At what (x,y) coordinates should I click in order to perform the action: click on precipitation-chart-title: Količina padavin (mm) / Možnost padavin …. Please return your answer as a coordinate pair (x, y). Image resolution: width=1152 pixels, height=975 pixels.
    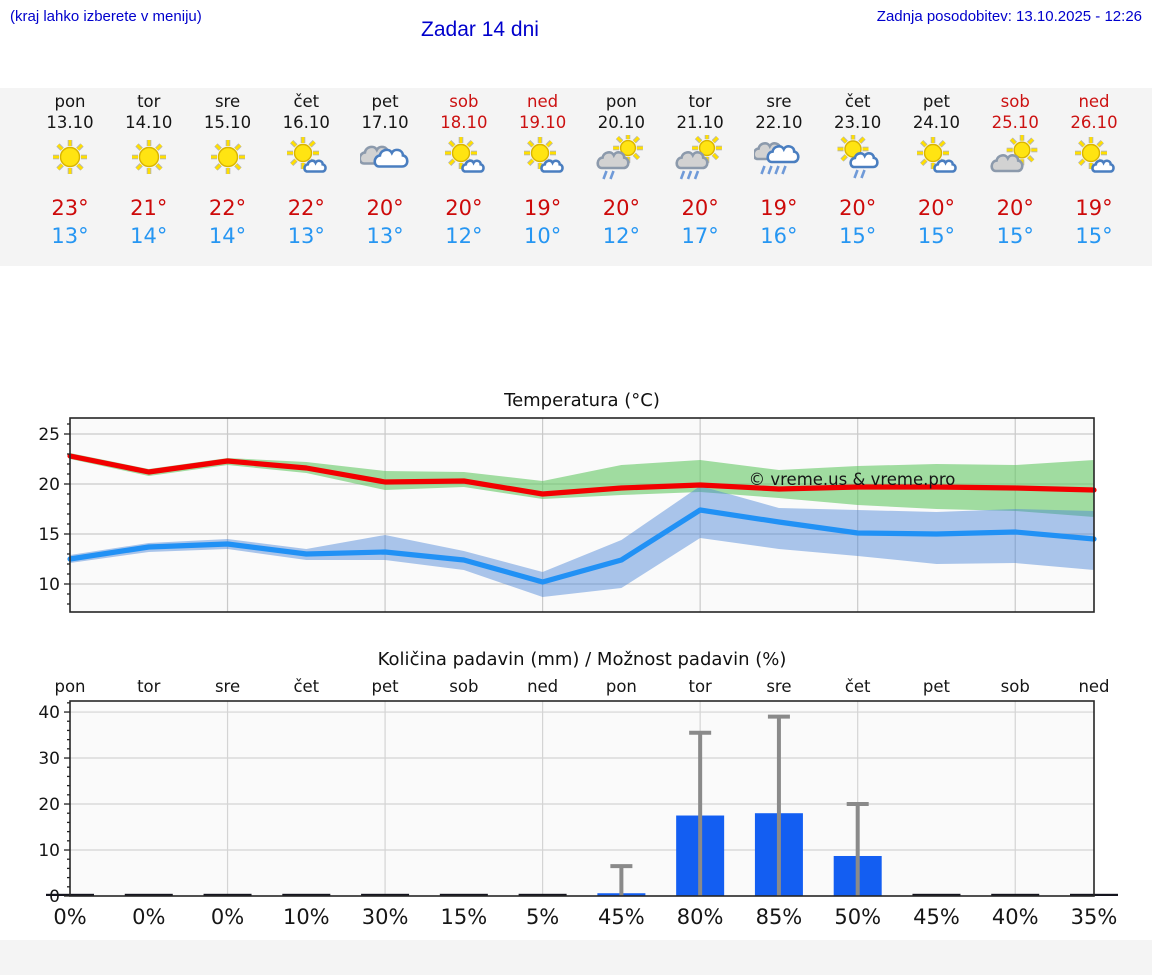
    Looking at the image, I should click on (582, 659).